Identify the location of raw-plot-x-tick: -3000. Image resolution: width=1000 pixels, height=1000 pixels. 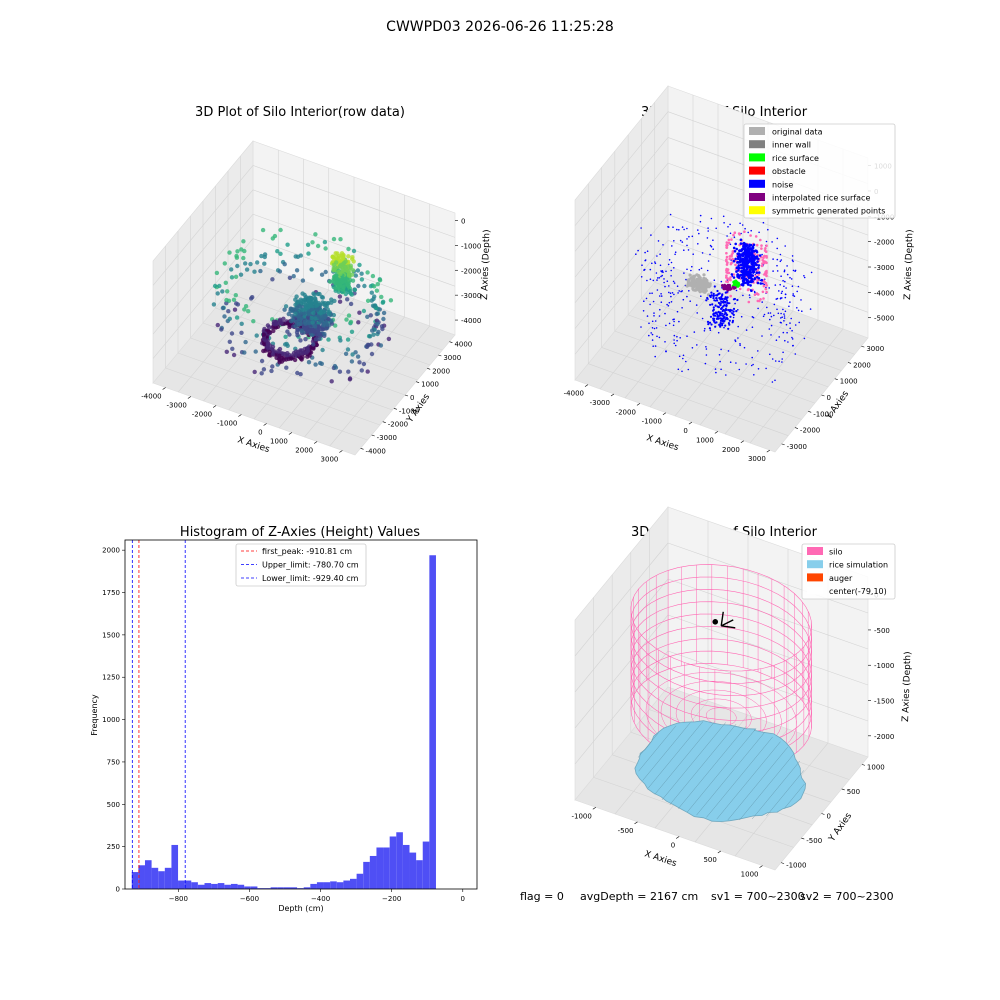
(177, 406).